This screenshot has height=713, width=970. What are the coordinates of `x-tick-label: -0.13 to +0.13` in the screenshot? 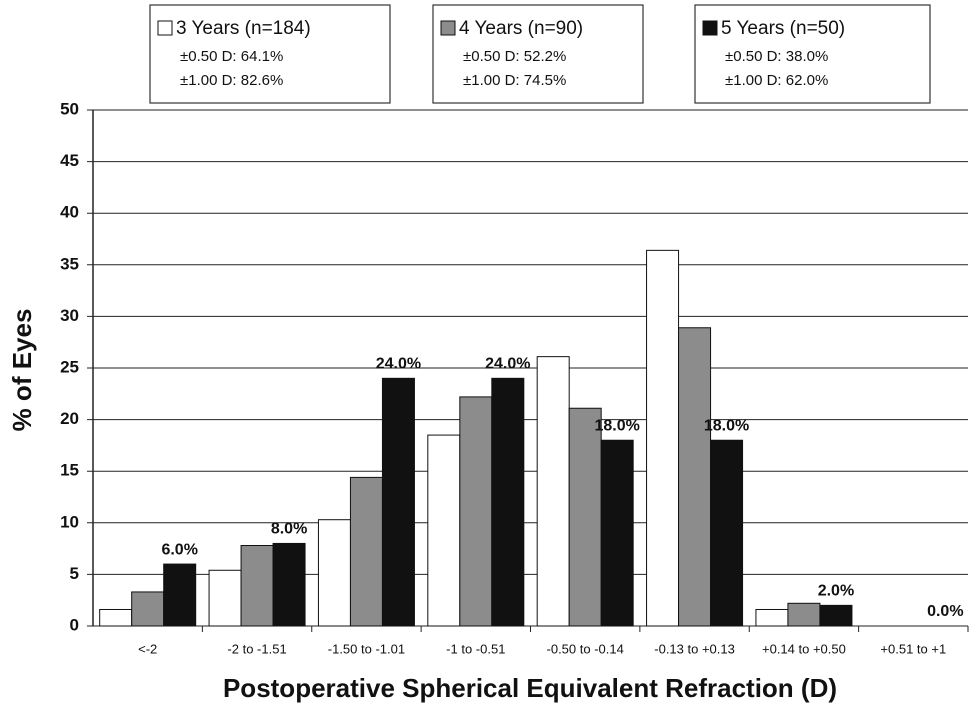 It's located at (694, 648).